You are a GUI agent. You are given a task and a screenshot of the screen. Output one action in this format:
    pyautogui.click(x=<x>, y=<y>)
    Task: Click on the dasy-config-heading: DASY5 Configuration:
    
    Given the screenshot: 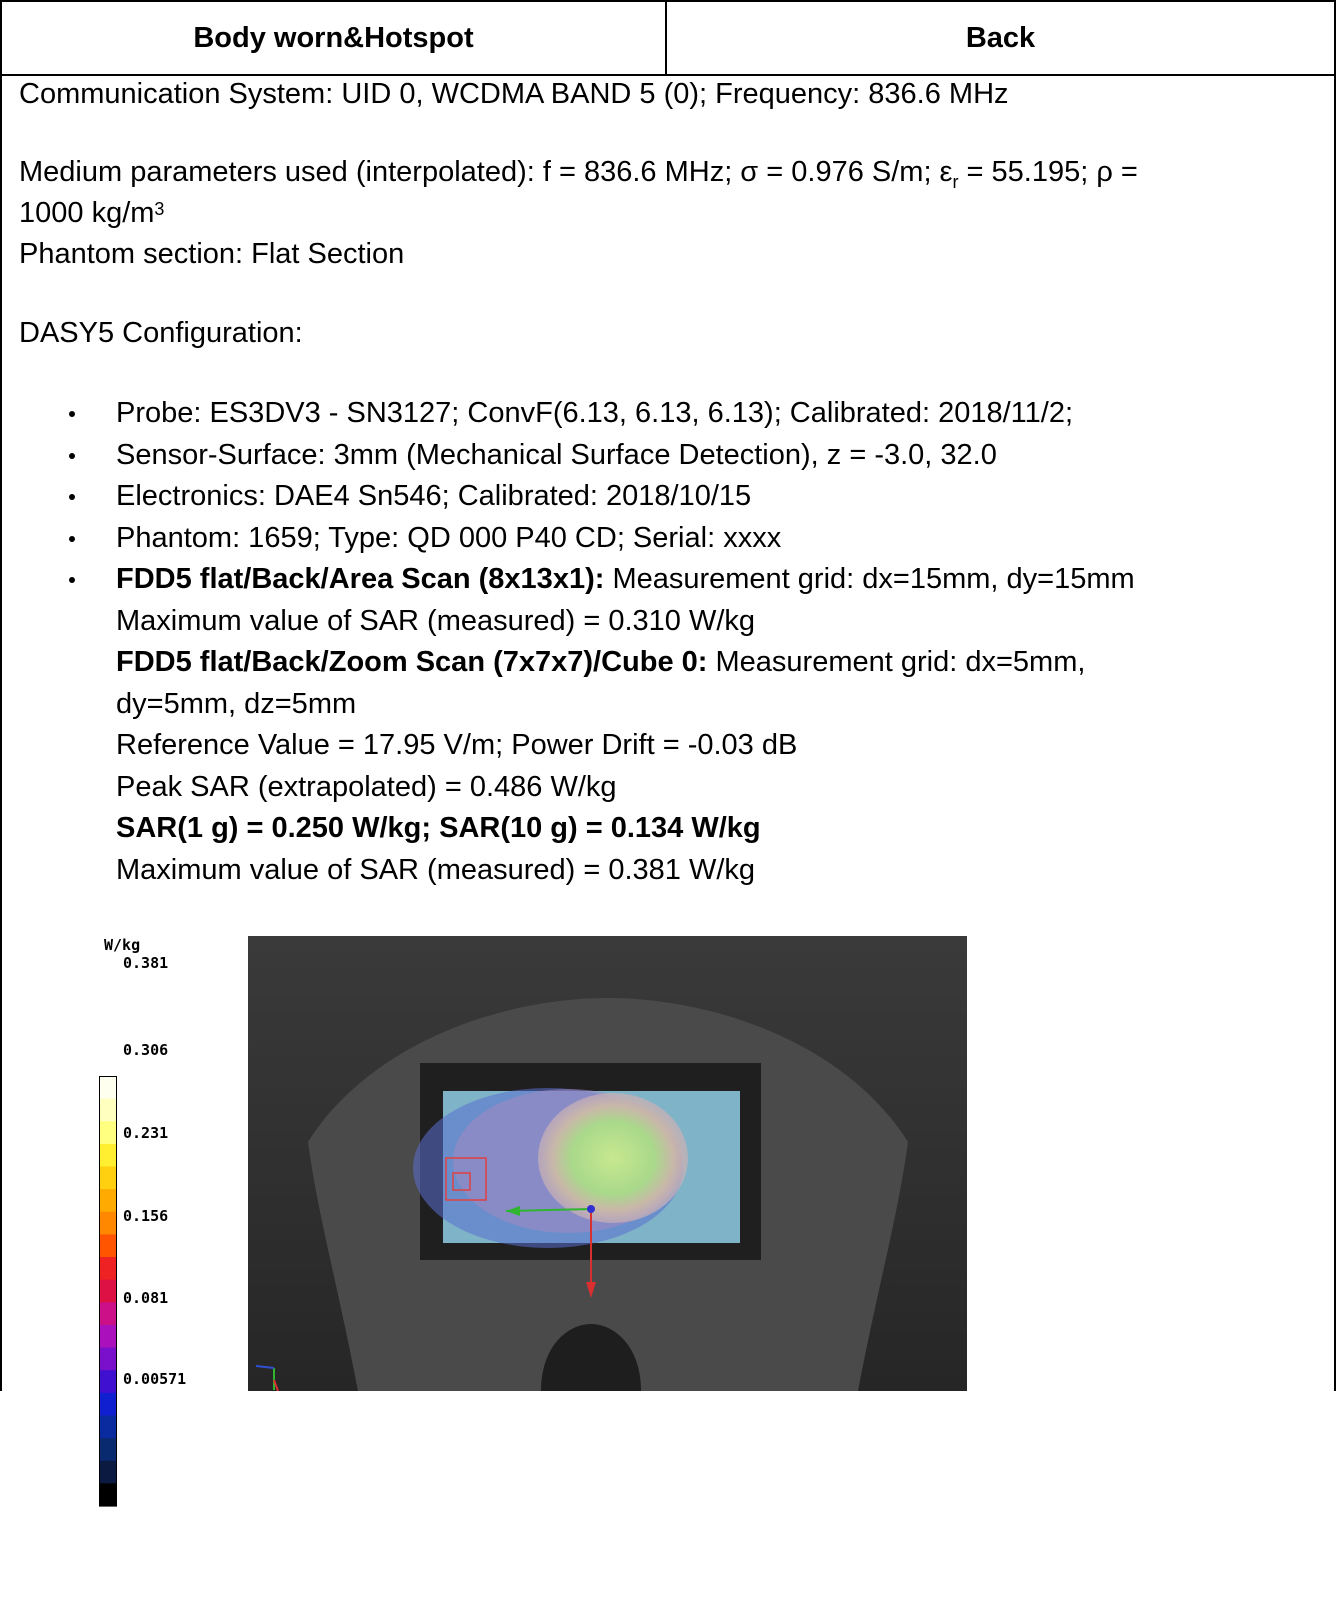 What is the action you would take?
    pyautogui.click(x=161, y=333)
    